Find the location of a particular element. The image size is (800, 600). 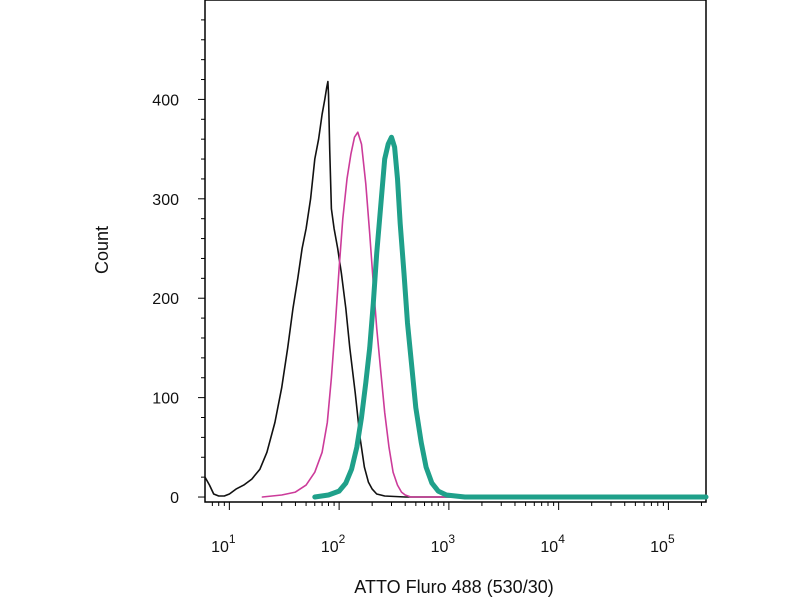

x-axis: 10¹ 10² 10³ 10⁴ 10⁵ is located at coordinates (456, 529).